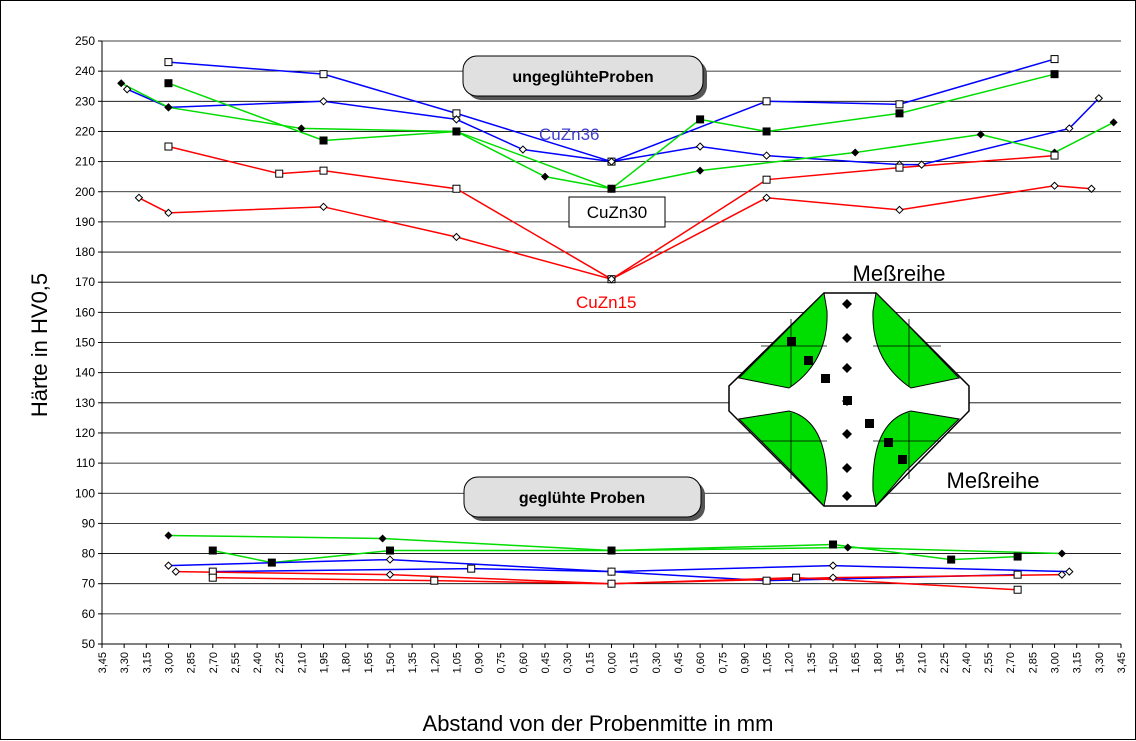  I want to click on ungeglueht-label: ungeglühteProben, so click(582, 77).